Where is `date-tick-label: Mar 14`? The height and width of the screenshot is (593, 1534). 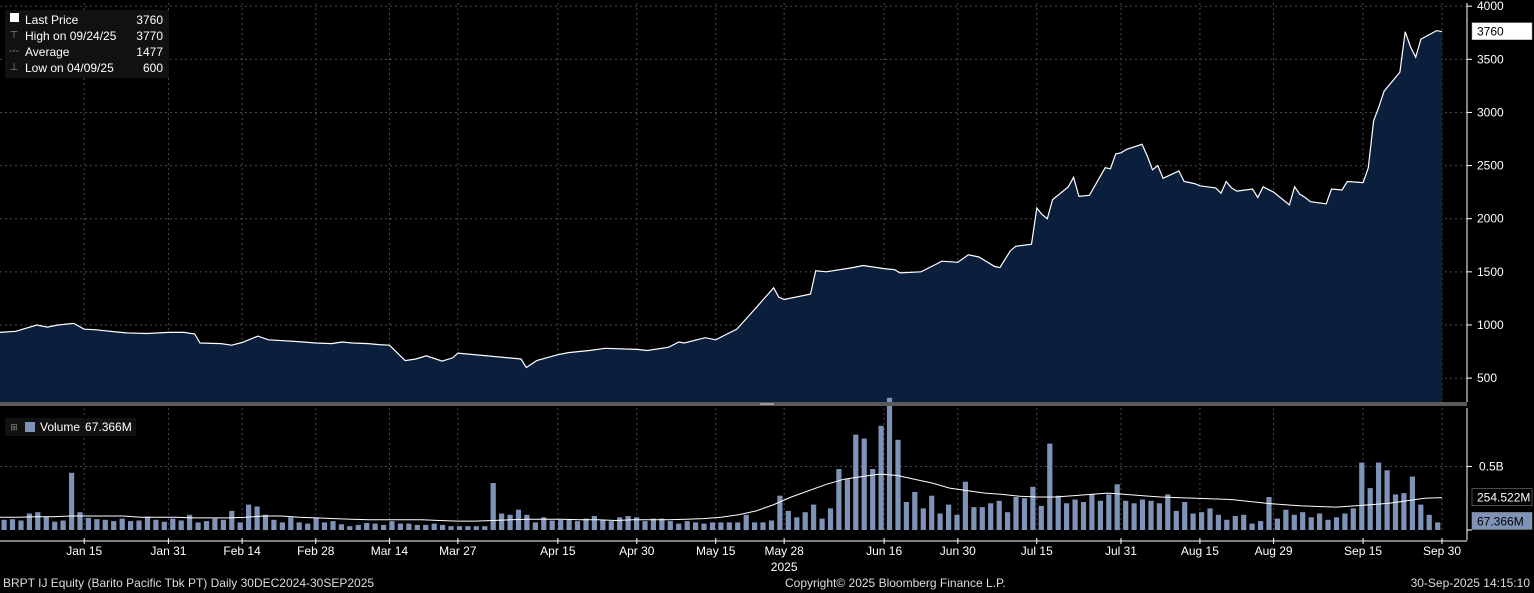 date-tick-label: Mar 14 is located at coordinates (390, 551).